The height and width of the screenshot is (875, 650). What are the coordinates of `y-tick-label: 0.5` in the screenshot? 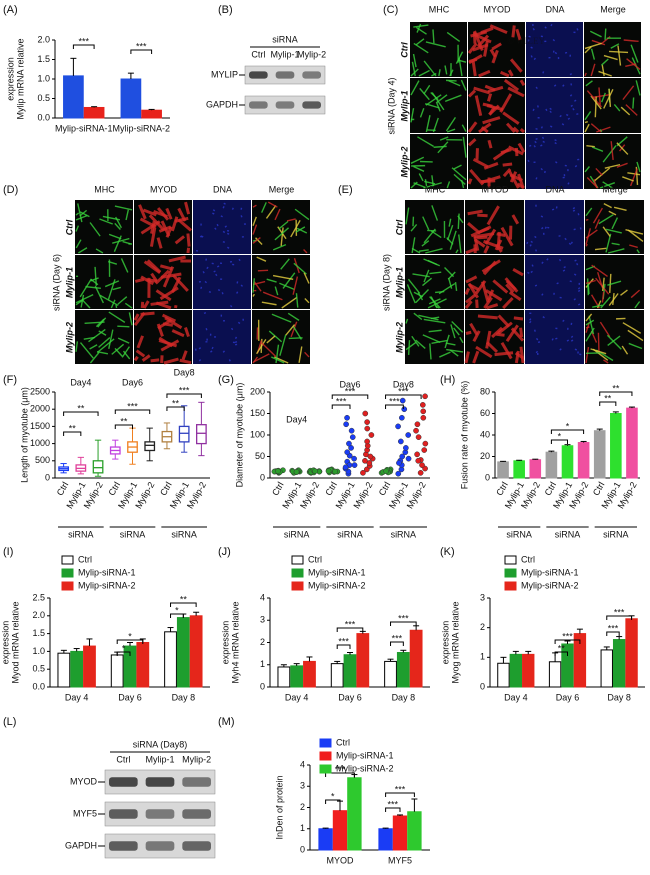 It's located at (38, 669).